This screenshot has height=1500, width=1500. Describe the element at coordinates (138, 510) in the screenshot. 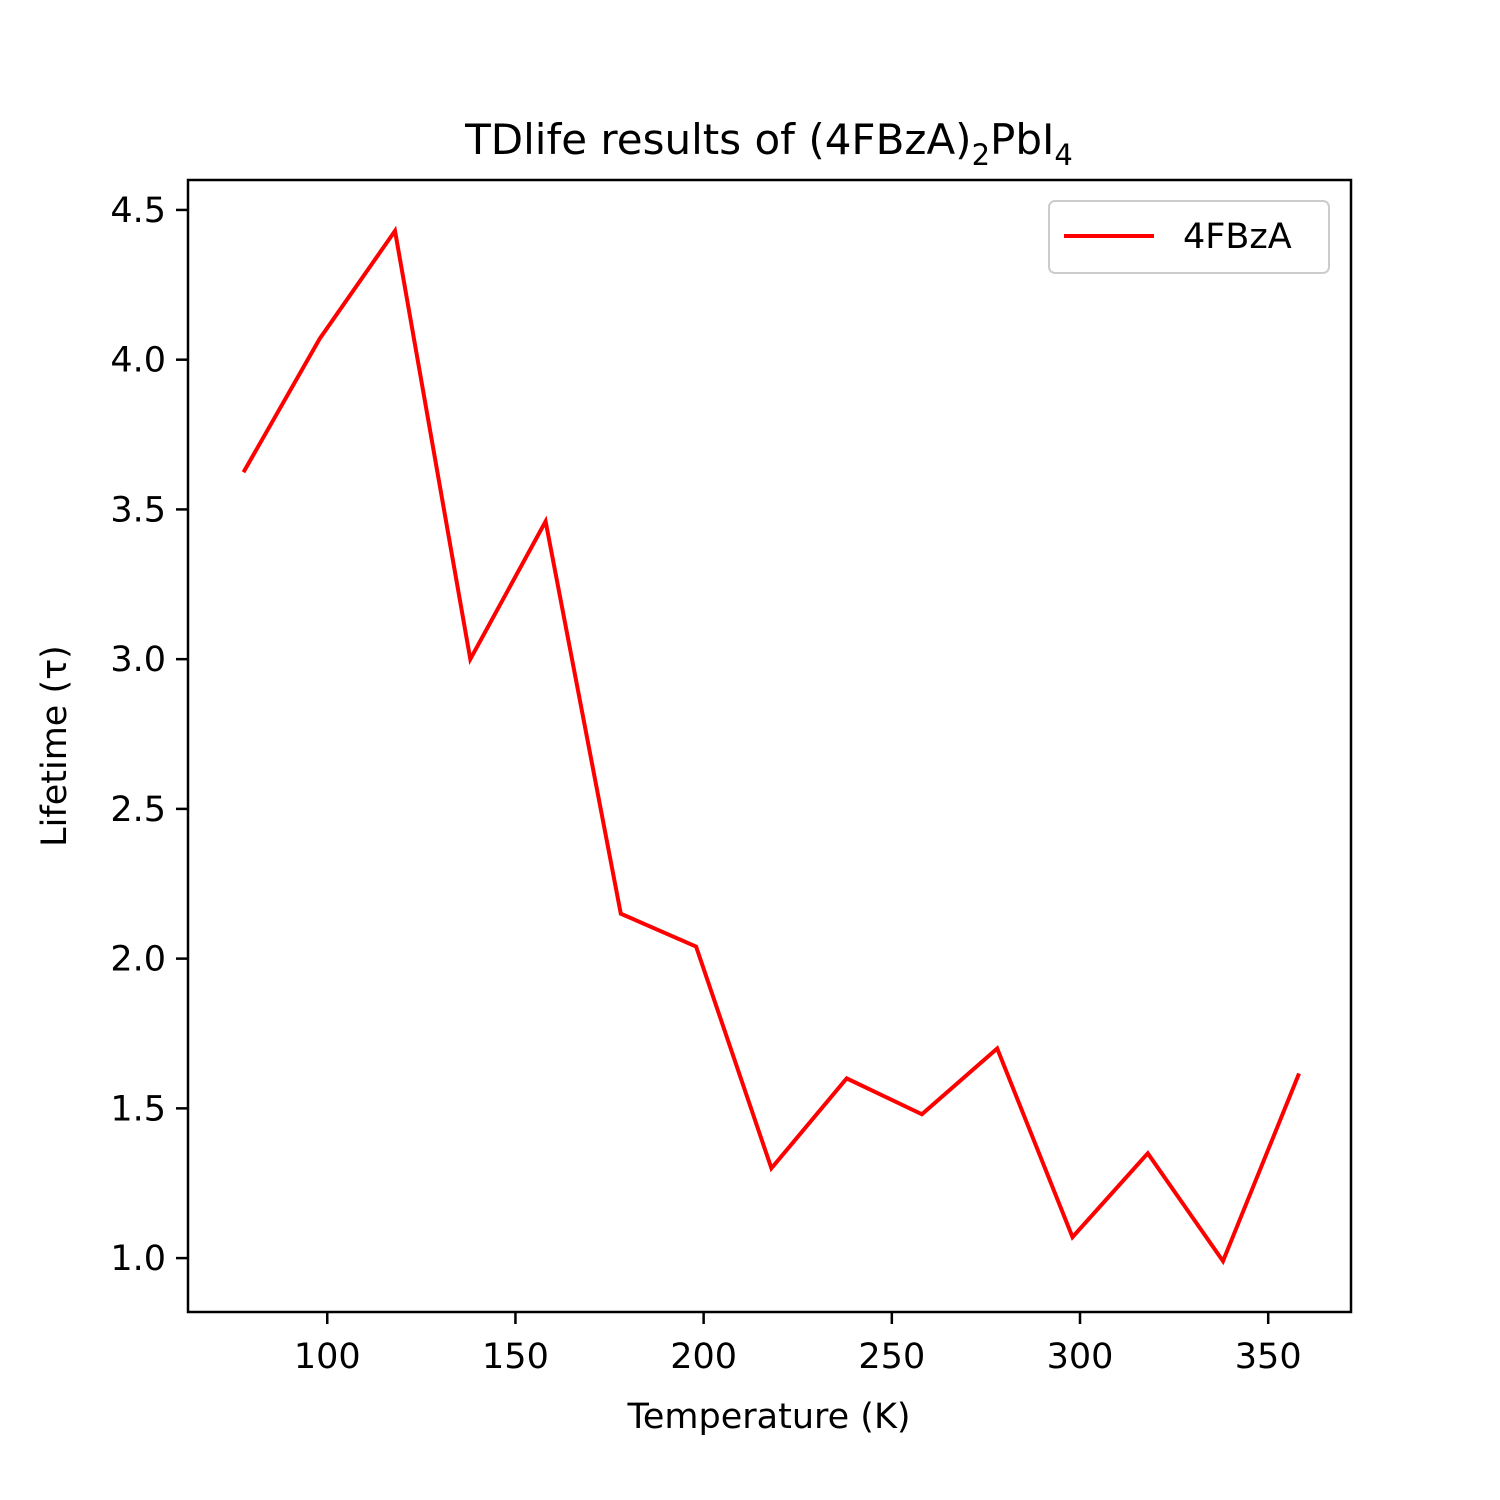

I see `y-tick-label: 3.5` at that location.